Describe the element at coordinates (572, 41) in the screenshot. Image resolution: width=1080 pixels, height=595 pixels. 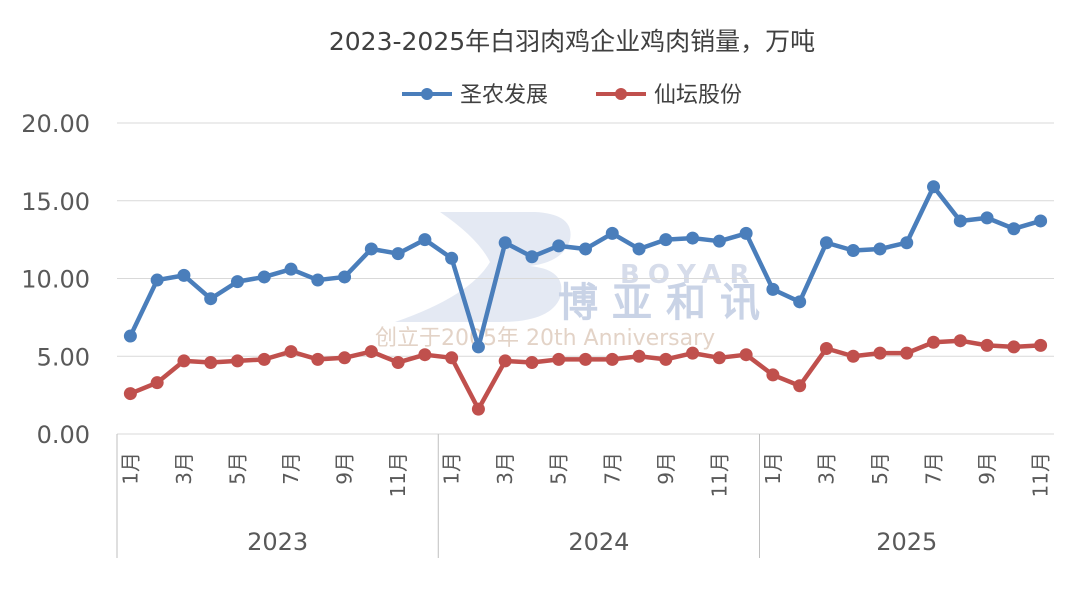
I see `chart-title: 2023-2025年白羽肉鸡企业鸡肉销量，万吨` at that location.